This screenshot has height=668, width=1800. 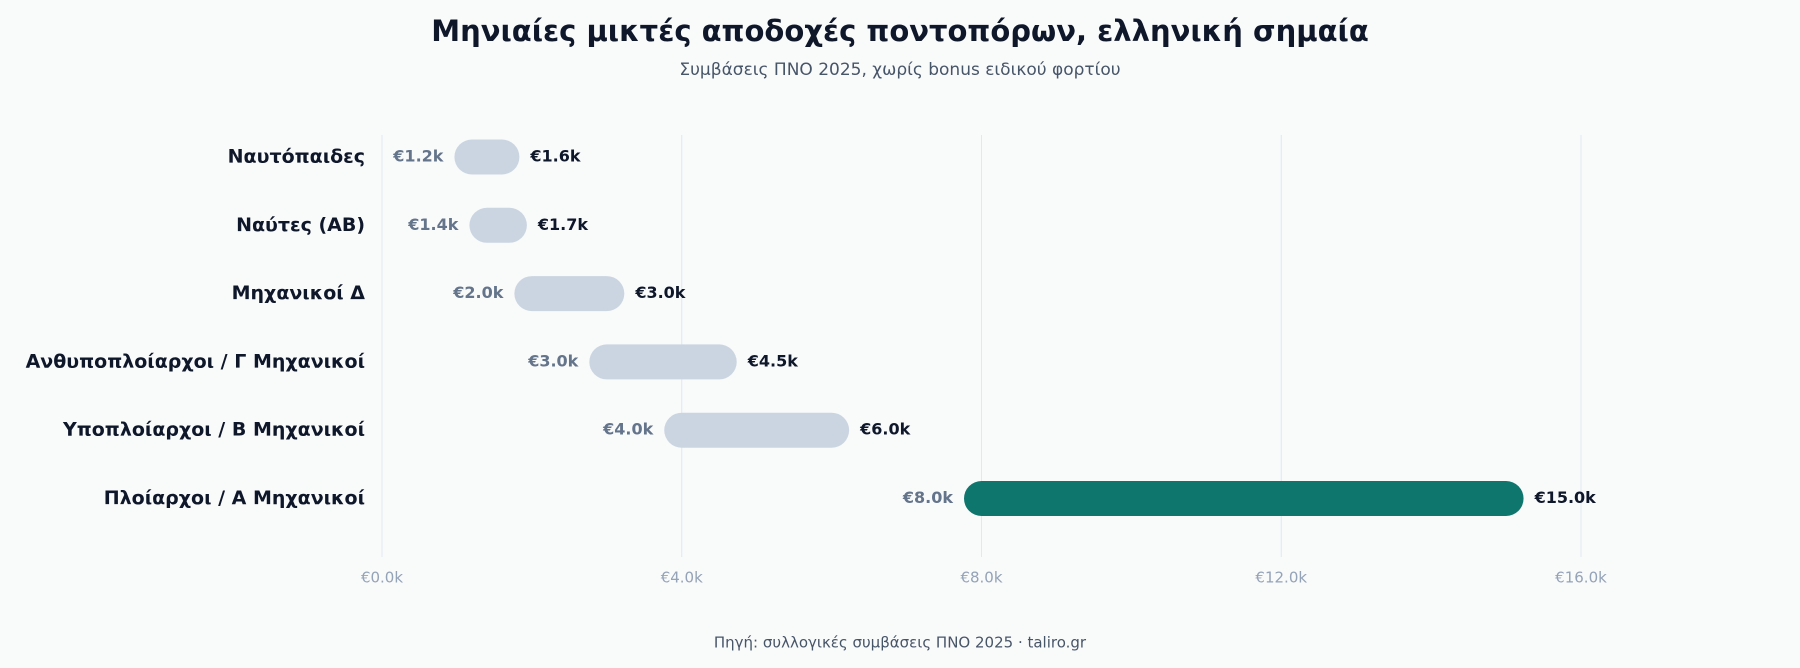 What do you see at coordinates (884, 429) in the screenshot?
I see `high-label: €6.0k` at bounding box center [884, 429].